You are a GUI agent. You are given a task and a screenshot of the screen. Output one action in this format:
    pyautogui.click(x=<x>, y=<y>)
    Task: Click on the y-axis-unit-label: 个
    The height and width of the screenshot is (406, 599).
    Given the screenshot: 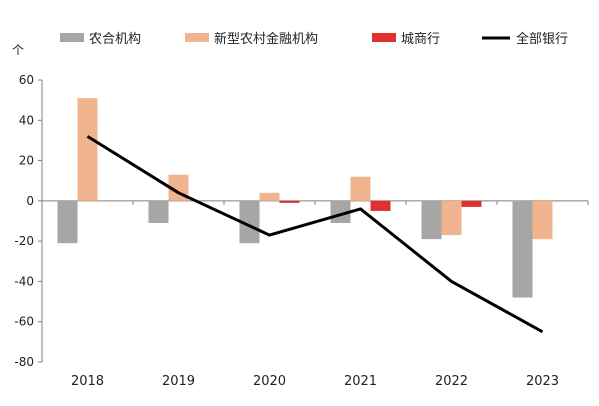 What is the action you would take?
    pyautogui.click(x=18, y=50)
    